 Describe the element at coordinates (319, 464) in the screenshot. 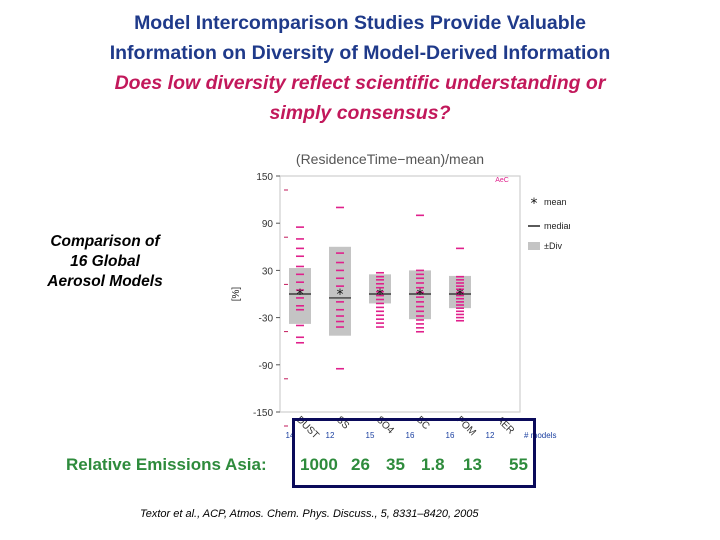

I see `rel-value-dust: 1000` at that location.